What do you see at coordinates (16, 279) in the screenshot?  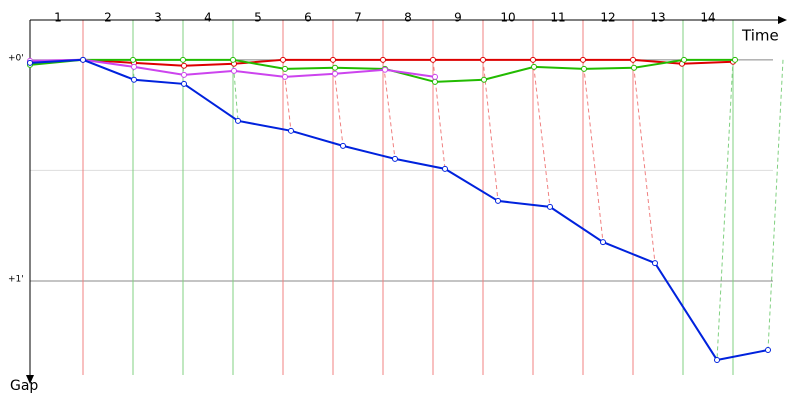 I see `y-tick-label: +1'` at bounding box center [16, 279].